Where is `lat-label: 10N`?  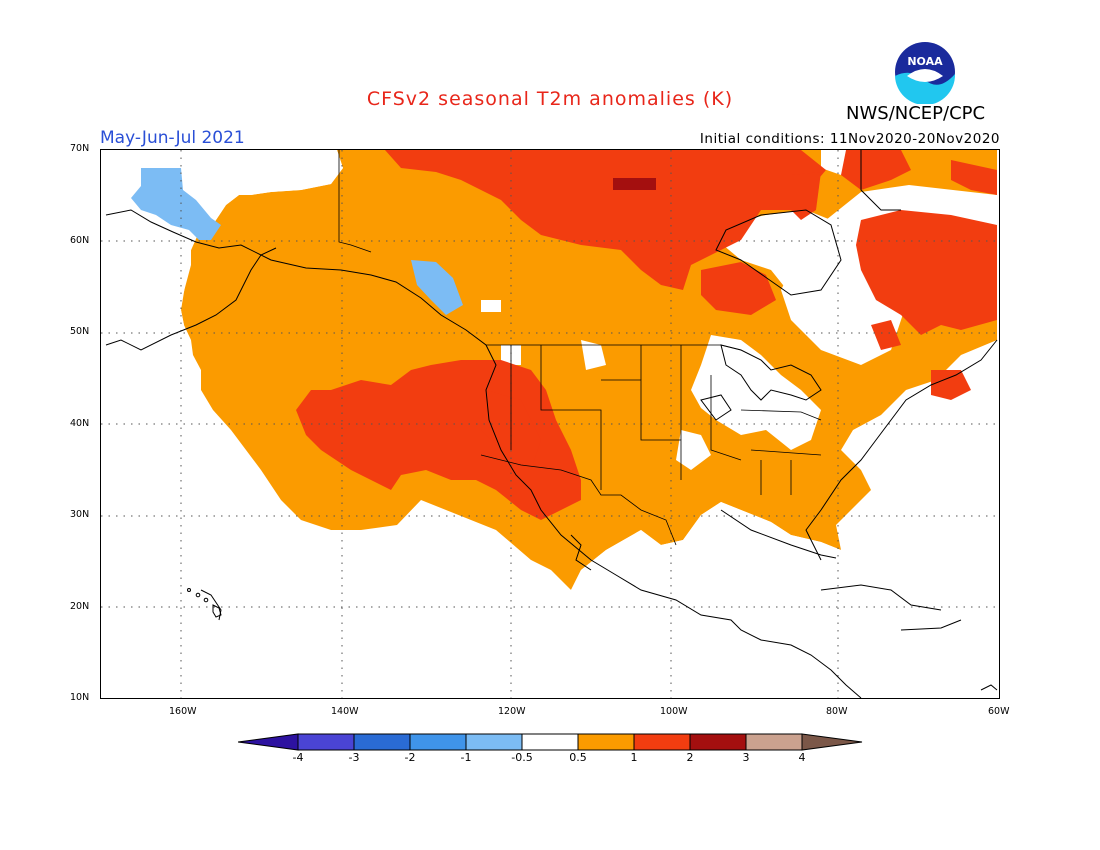 lat-label: 10N is located at coordinates (80, 697).